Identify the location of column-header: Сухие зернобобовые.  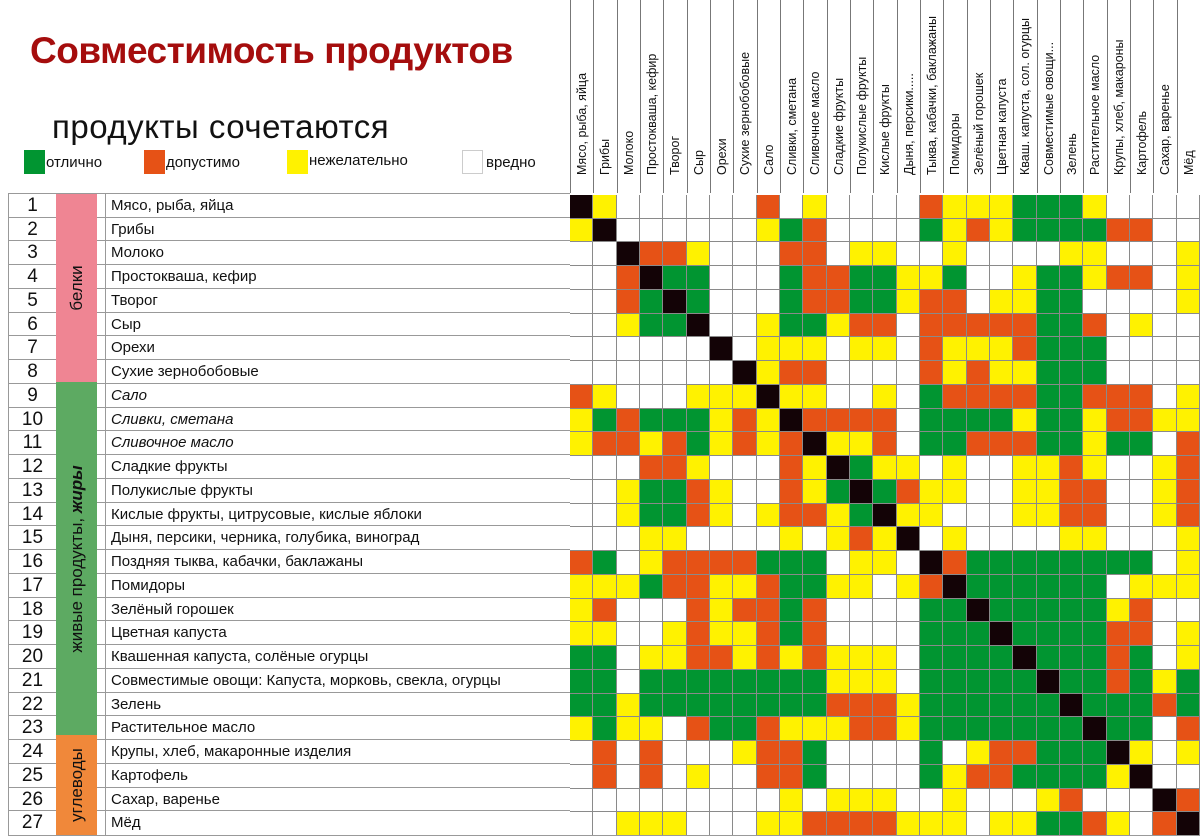
(744, 96).